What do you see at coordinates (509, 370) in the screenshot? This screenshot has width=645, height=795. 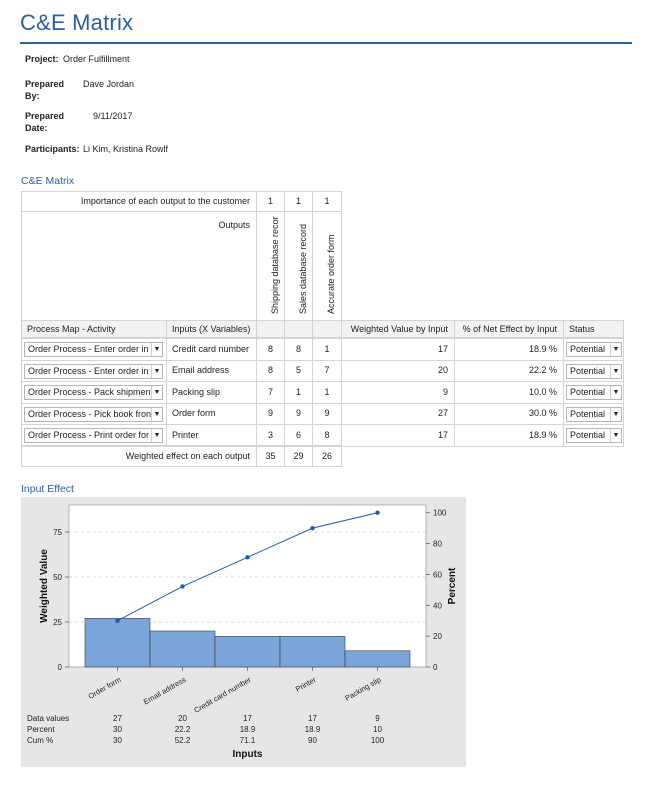 I see `percent-effect-cell: 22.2 %` at bounding box center [509, 370].